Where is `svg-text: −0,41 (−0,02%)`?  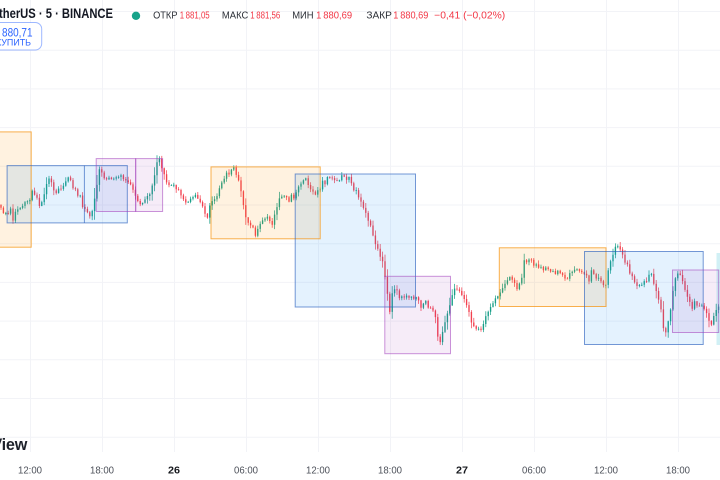 svg-text: −0,41 (−0,02%) is located at coordinates (469, 15).